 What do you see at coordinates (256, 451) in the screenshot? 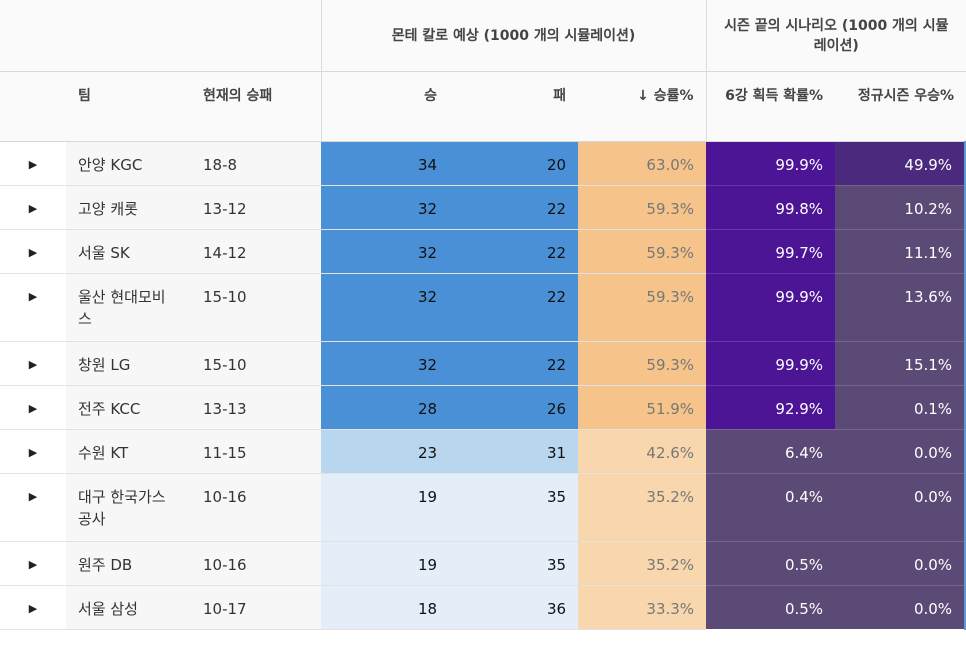
I see `current-record: 11-15` at bounding box center [256, 451].